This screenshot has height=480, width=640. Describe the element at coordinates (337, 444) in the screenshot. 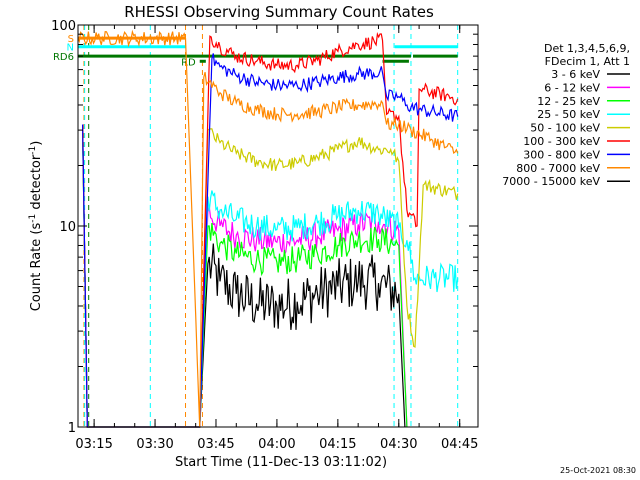

I see `x-tick-label-4: 04:15` at that location.